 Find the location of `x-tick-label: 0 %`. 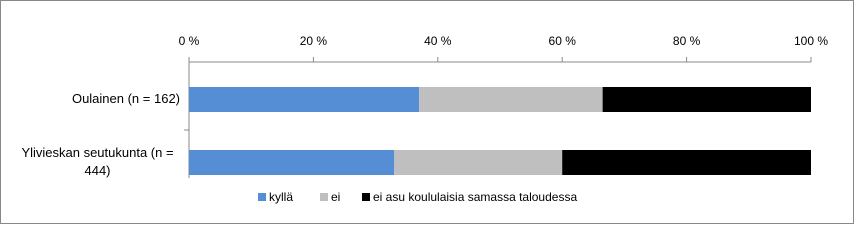

x-tick-label: 0 % is located at coordinates (189, 41).